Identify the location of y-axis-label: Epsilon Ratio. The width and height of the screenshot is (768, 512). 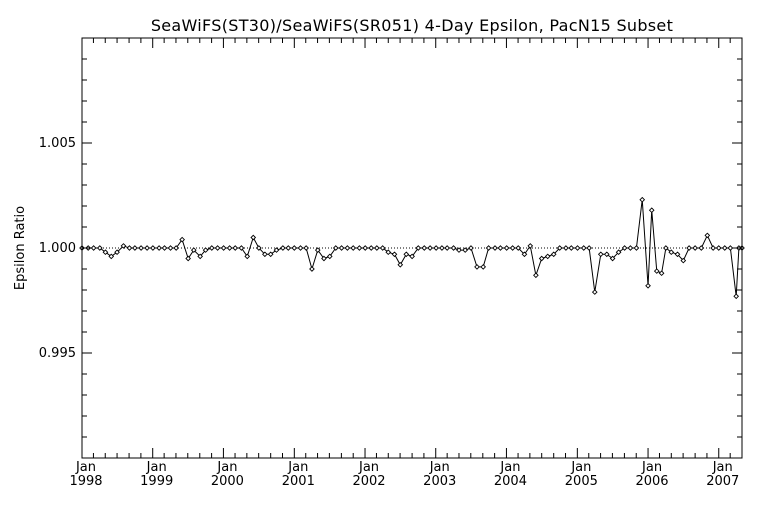
(20, 248).